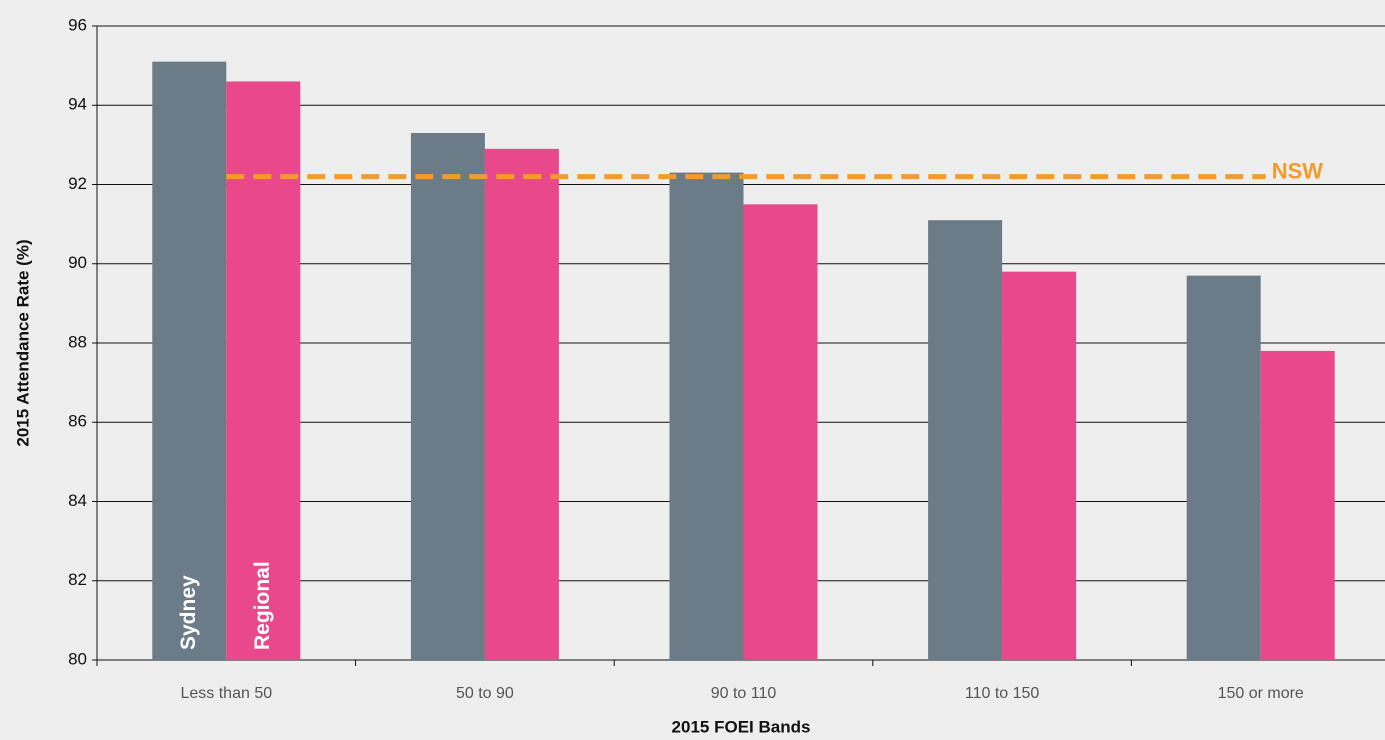  What do you see at coordinates (744, 693) in the screenshot?
I see `x-tick-label: 90 to 110` at bounding box center [744, 693].